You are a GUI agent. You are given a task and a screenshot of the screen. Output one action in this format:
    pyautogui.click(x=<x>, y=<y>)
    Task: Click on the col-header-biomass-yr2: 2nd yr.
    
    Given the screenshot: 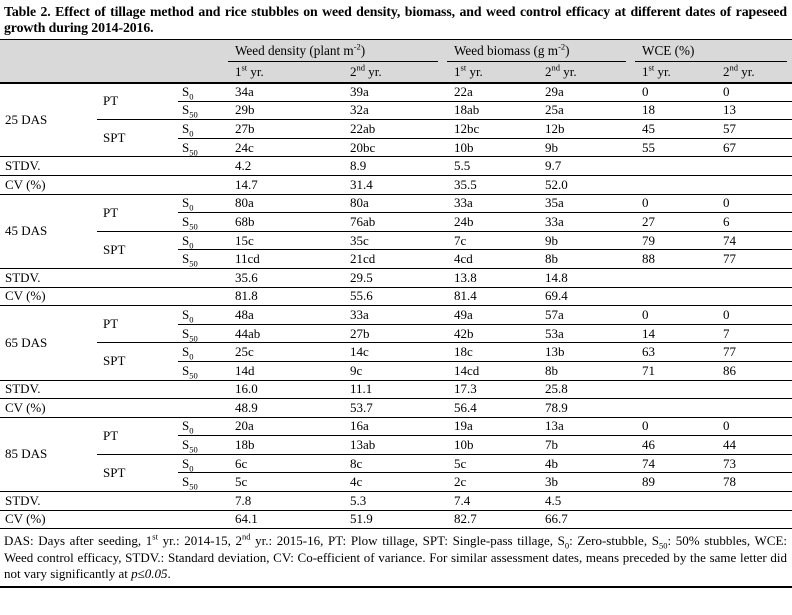 What is the action you would take?
    pyautogui.click(x=587, y=72)
    